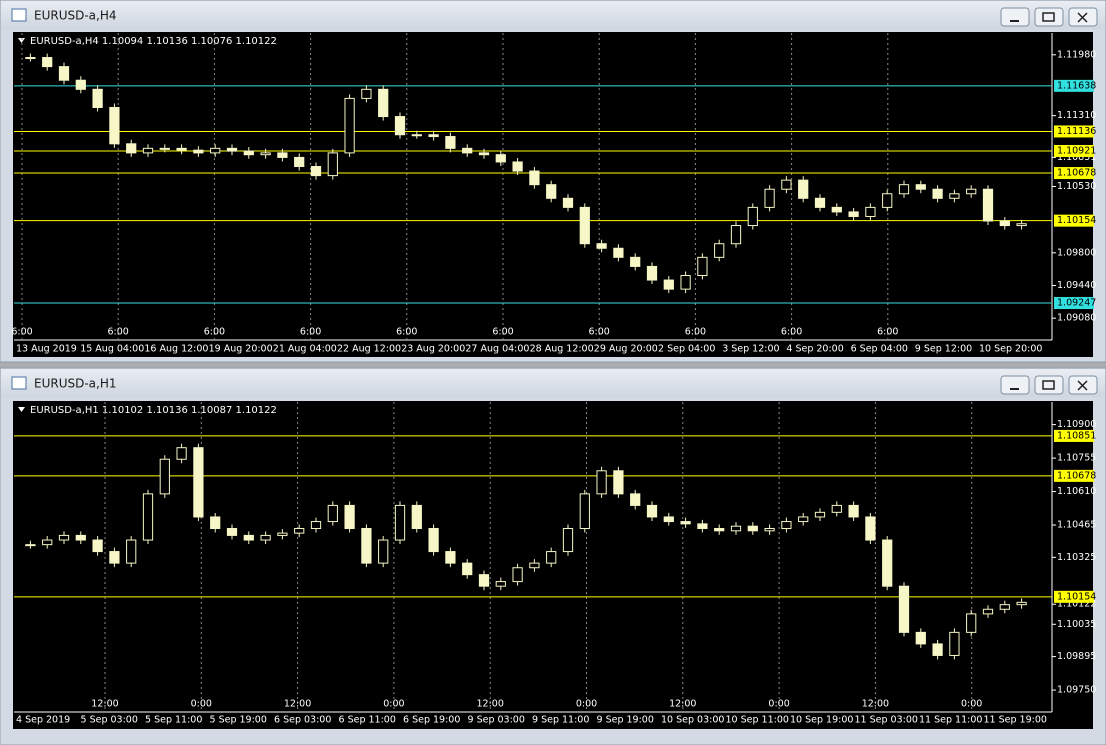  I want to click on price-tick-label: 1.10610, so click(1076, 491).